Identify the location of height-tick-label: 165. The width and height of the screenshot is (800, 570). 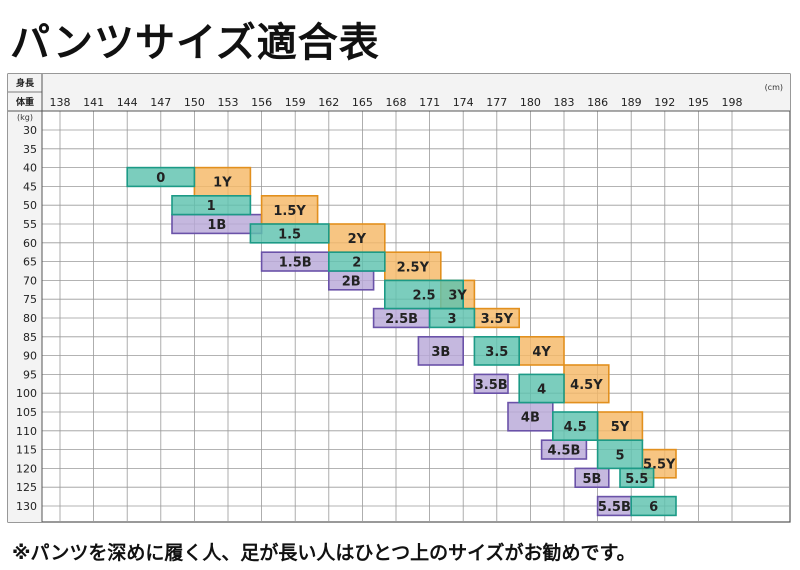
(362, 102).